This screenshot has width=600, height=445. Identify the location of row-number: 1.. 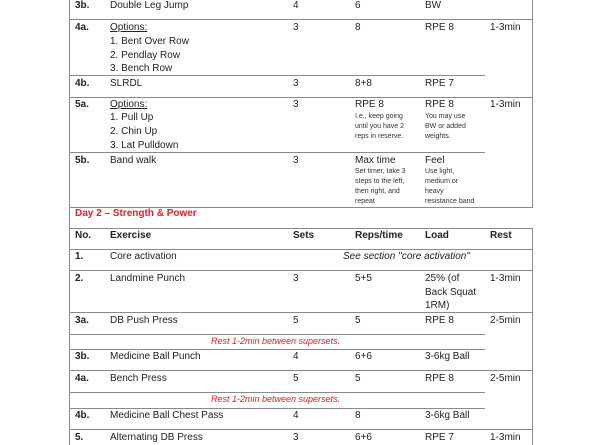
(79, 256).